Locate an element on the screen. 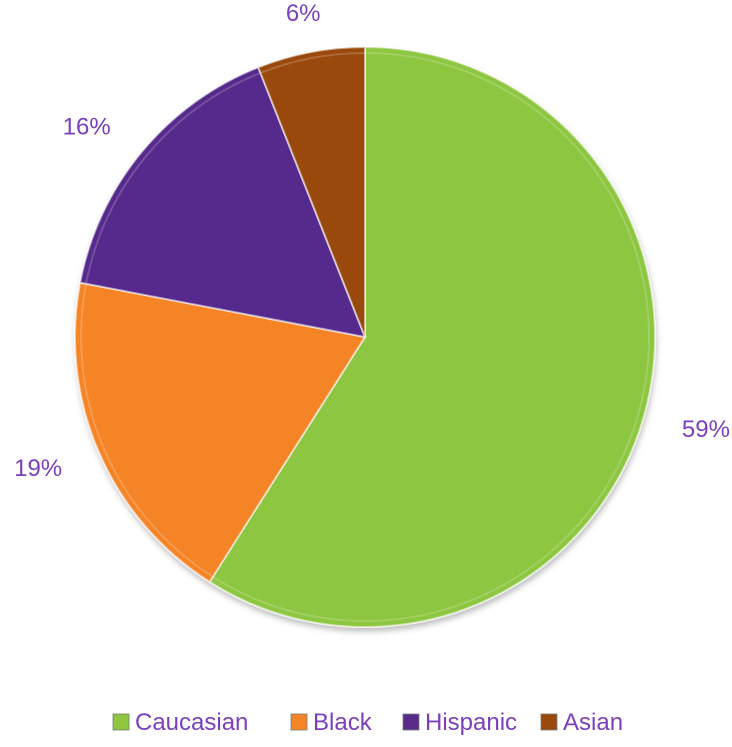 The image size is (732, 747). legend-item-caucasian: Caucasian is located at coordinates (180, 722).